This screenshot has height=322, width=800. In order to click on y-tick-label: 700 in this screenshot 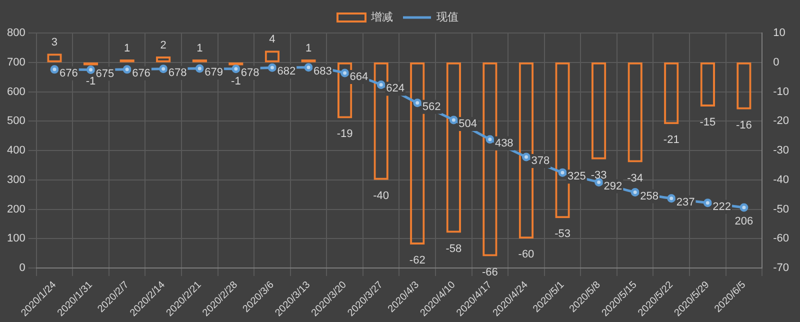, I will do `click(16, 62)`.